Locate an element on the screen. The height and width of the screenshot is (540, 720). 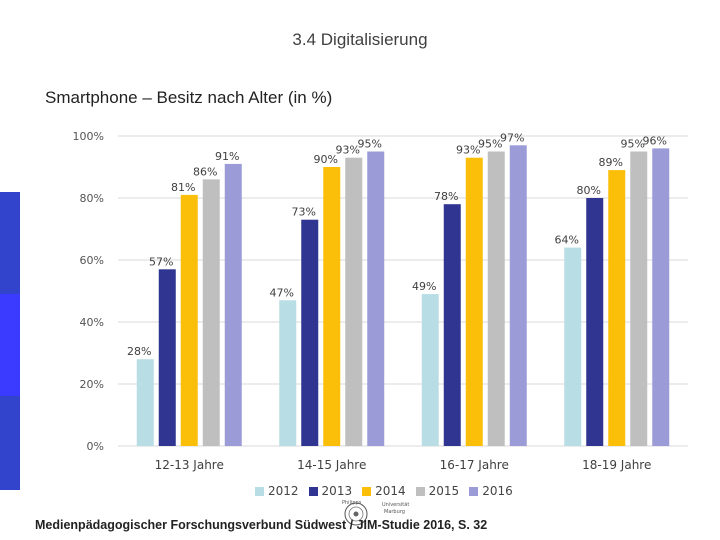
data-label: 28% is located at coordinates (139, 351).